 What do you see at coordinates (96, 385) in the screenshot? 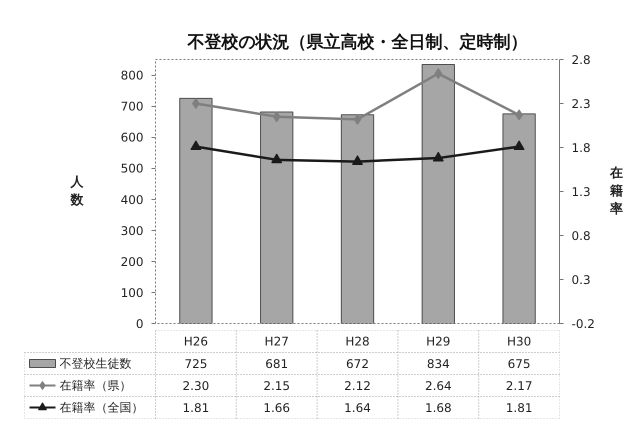
I see `legend-label: 在籍率（県）` at bounding box center [96, 385].